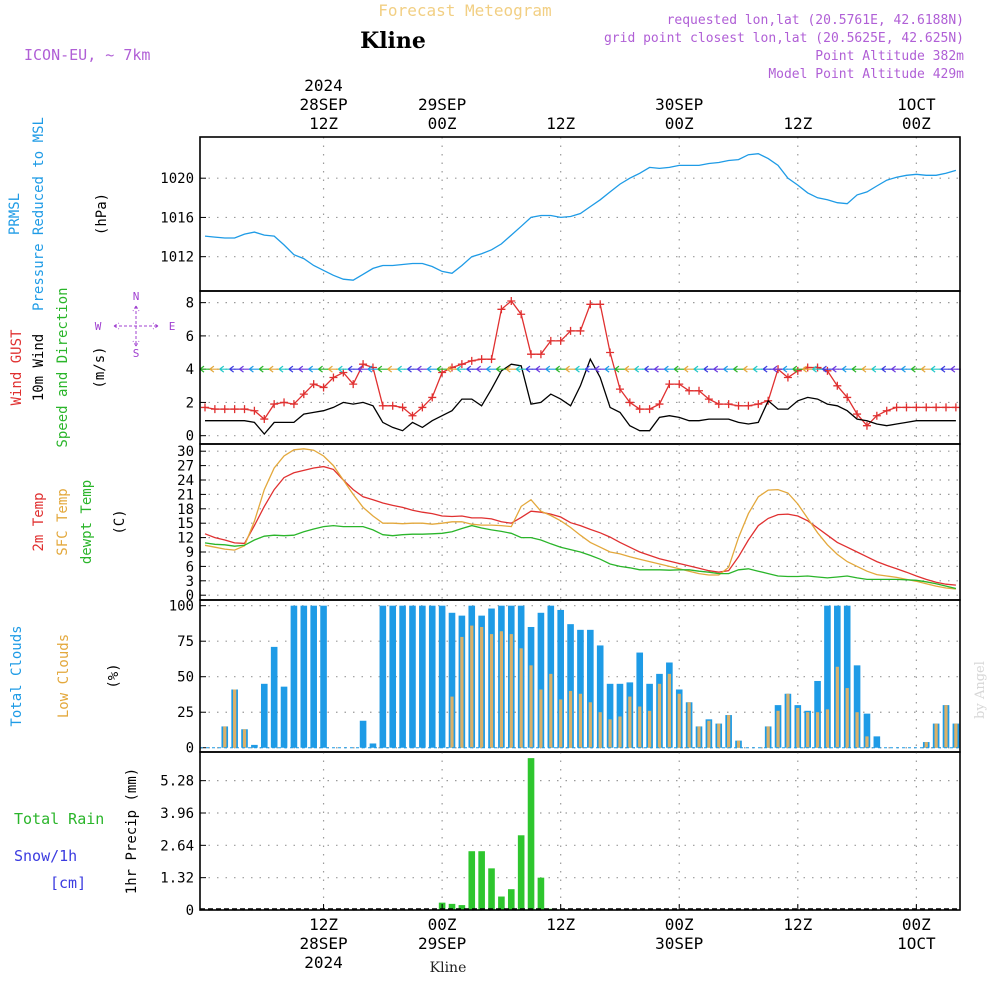  I want to click on y-tick-label: 8, so click(190, 304).